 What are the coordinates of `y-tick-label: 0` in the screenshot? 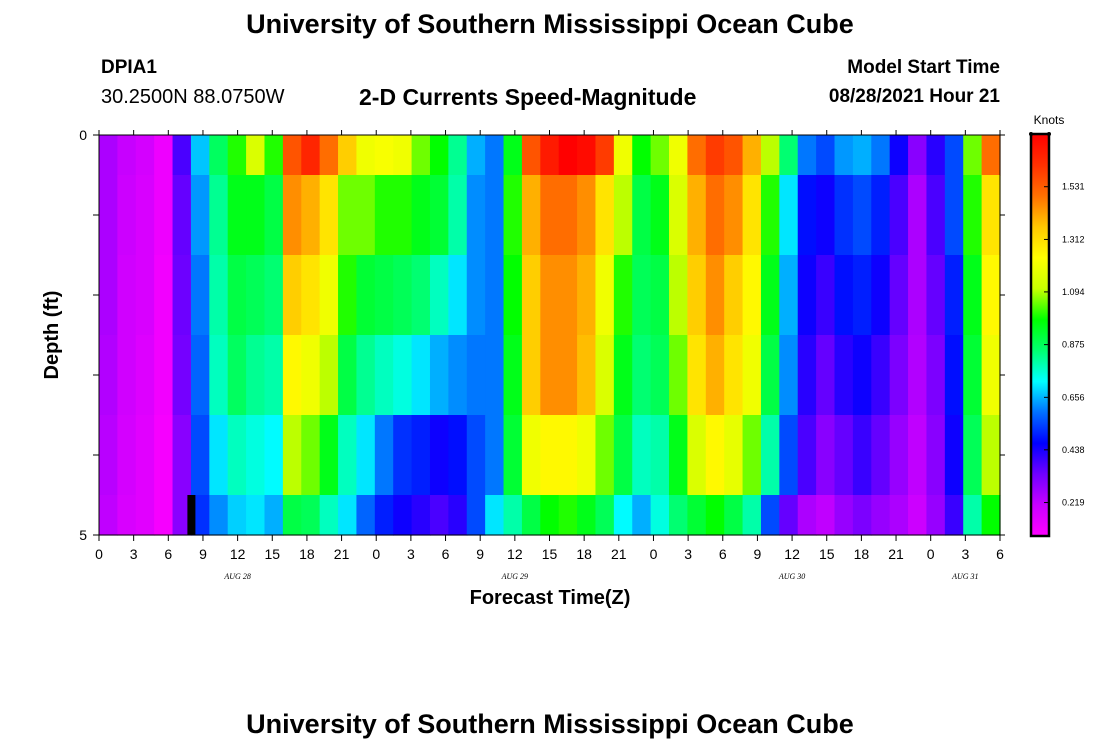 It's located at (83, 135).